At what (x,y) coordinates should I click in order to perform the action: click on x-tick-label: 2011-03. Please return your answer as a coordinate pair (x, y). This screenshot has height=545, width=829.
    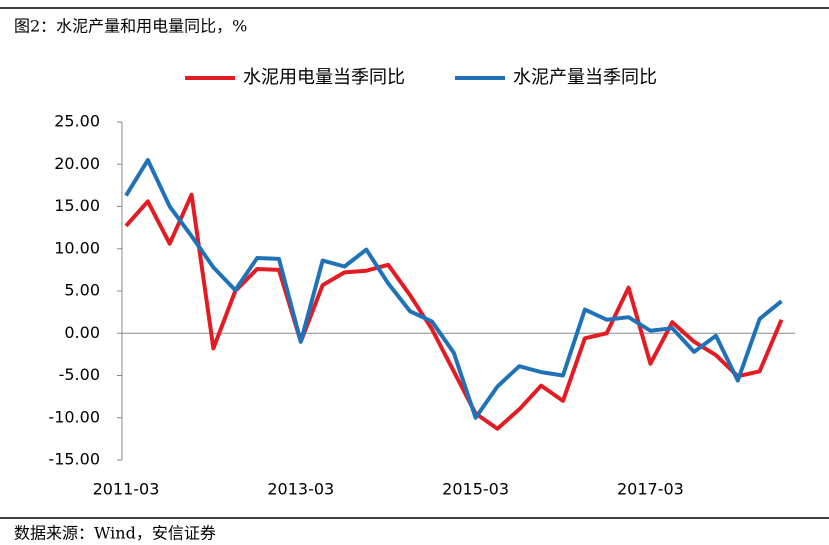
    Looking at the image, I should click on (126, 489).